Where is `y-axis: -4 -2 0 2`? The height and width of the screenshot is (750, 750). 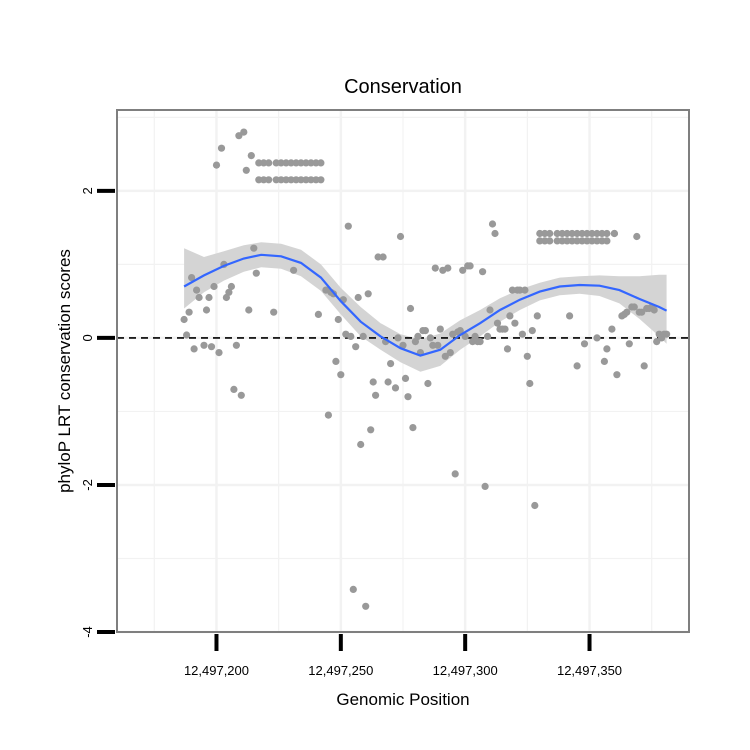
y-axis: -4 -2 0 2 is located at coordinates (97, 412).